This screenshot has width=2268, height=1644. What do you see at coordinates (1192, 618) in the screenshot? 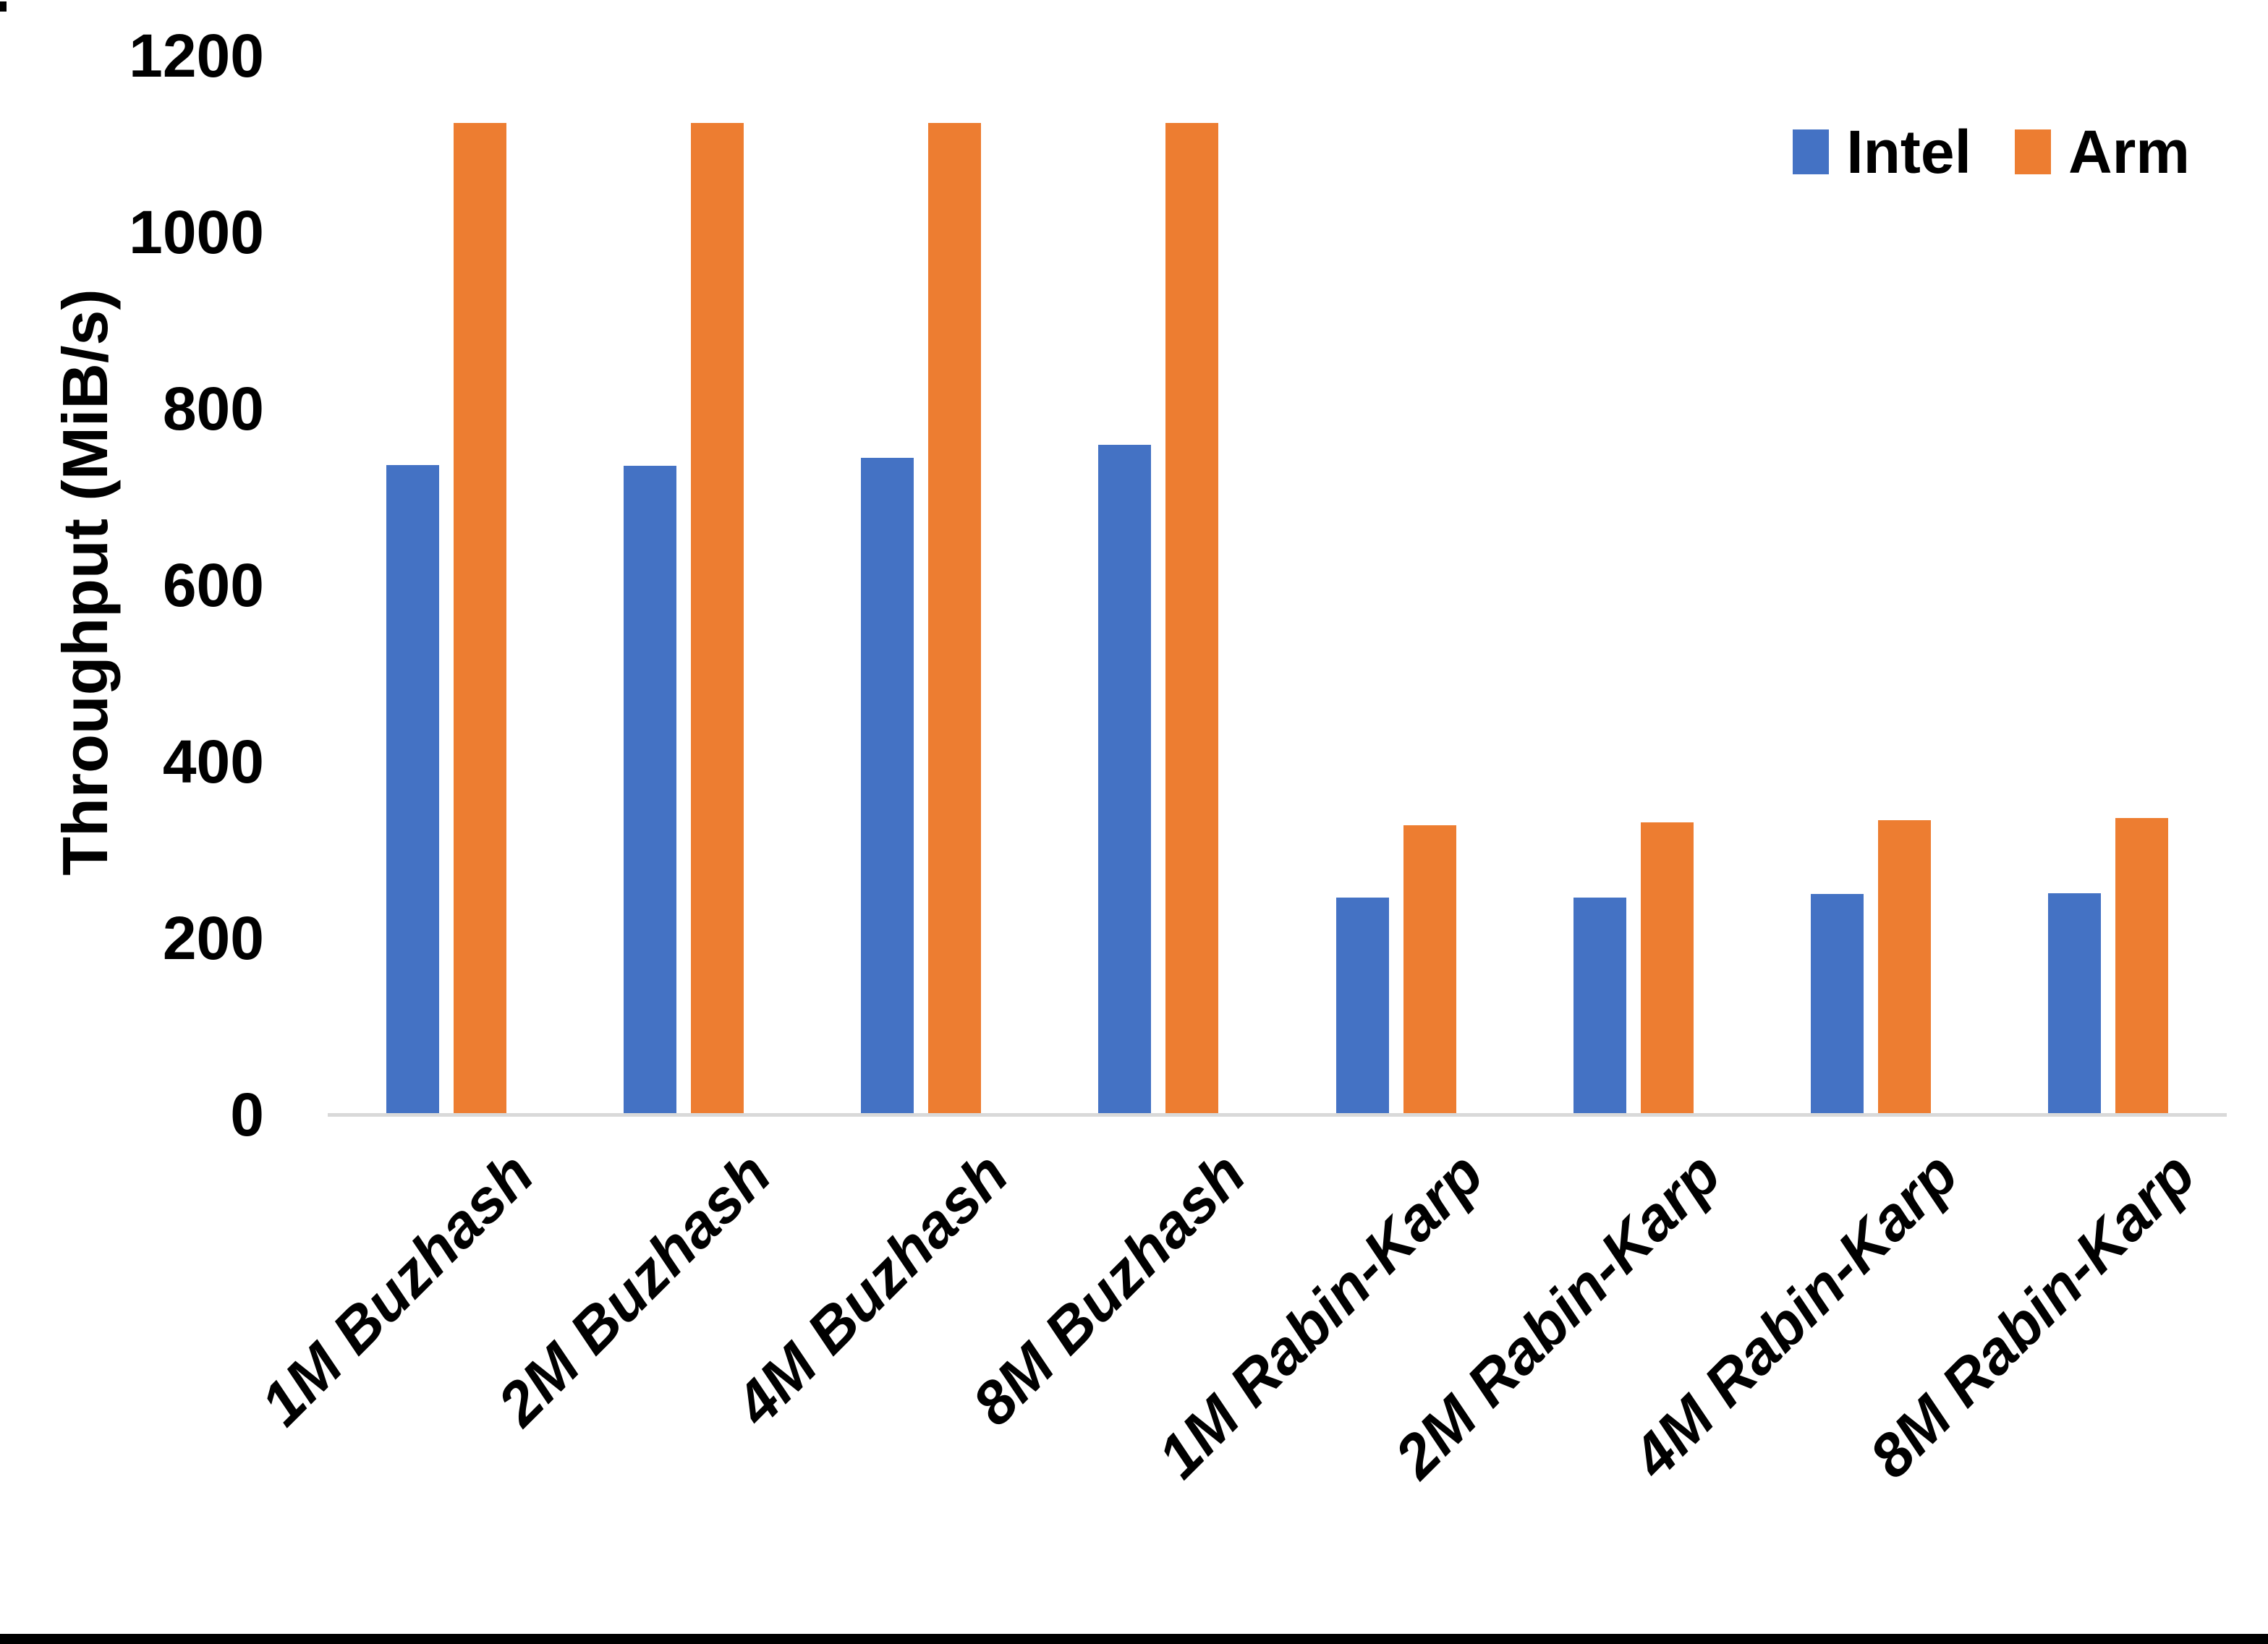
I see `bar-arm-8m-buzhash` at bounding box center [1192, 618].